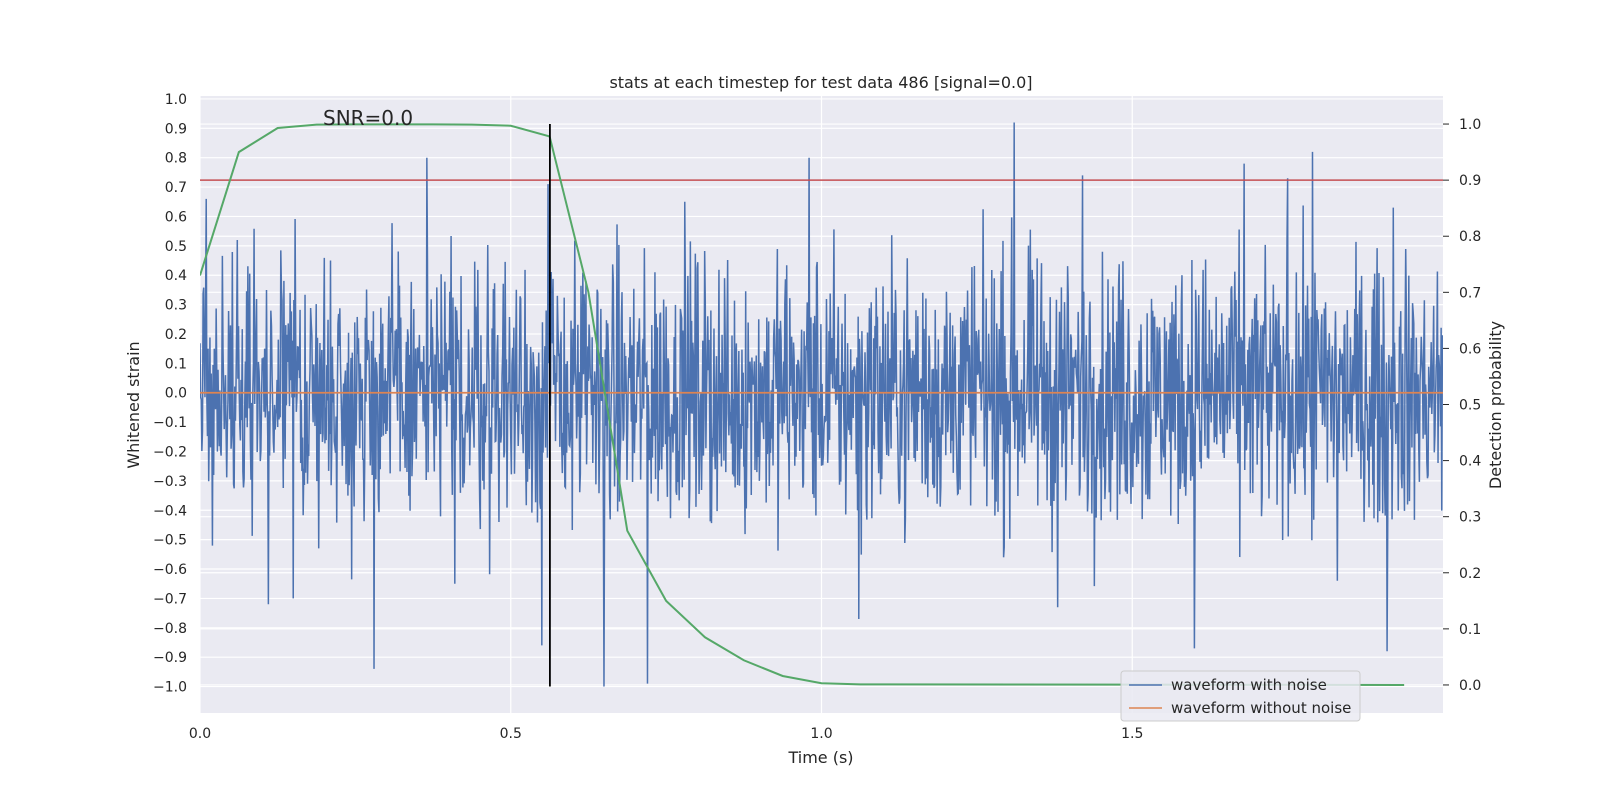 This screenshot has width=1600, height=800. What do you see at coordinates (1495, 405) in the screenshot?
I see `y2-axis-label: Detection probability` at bounding box center [1495, 405].